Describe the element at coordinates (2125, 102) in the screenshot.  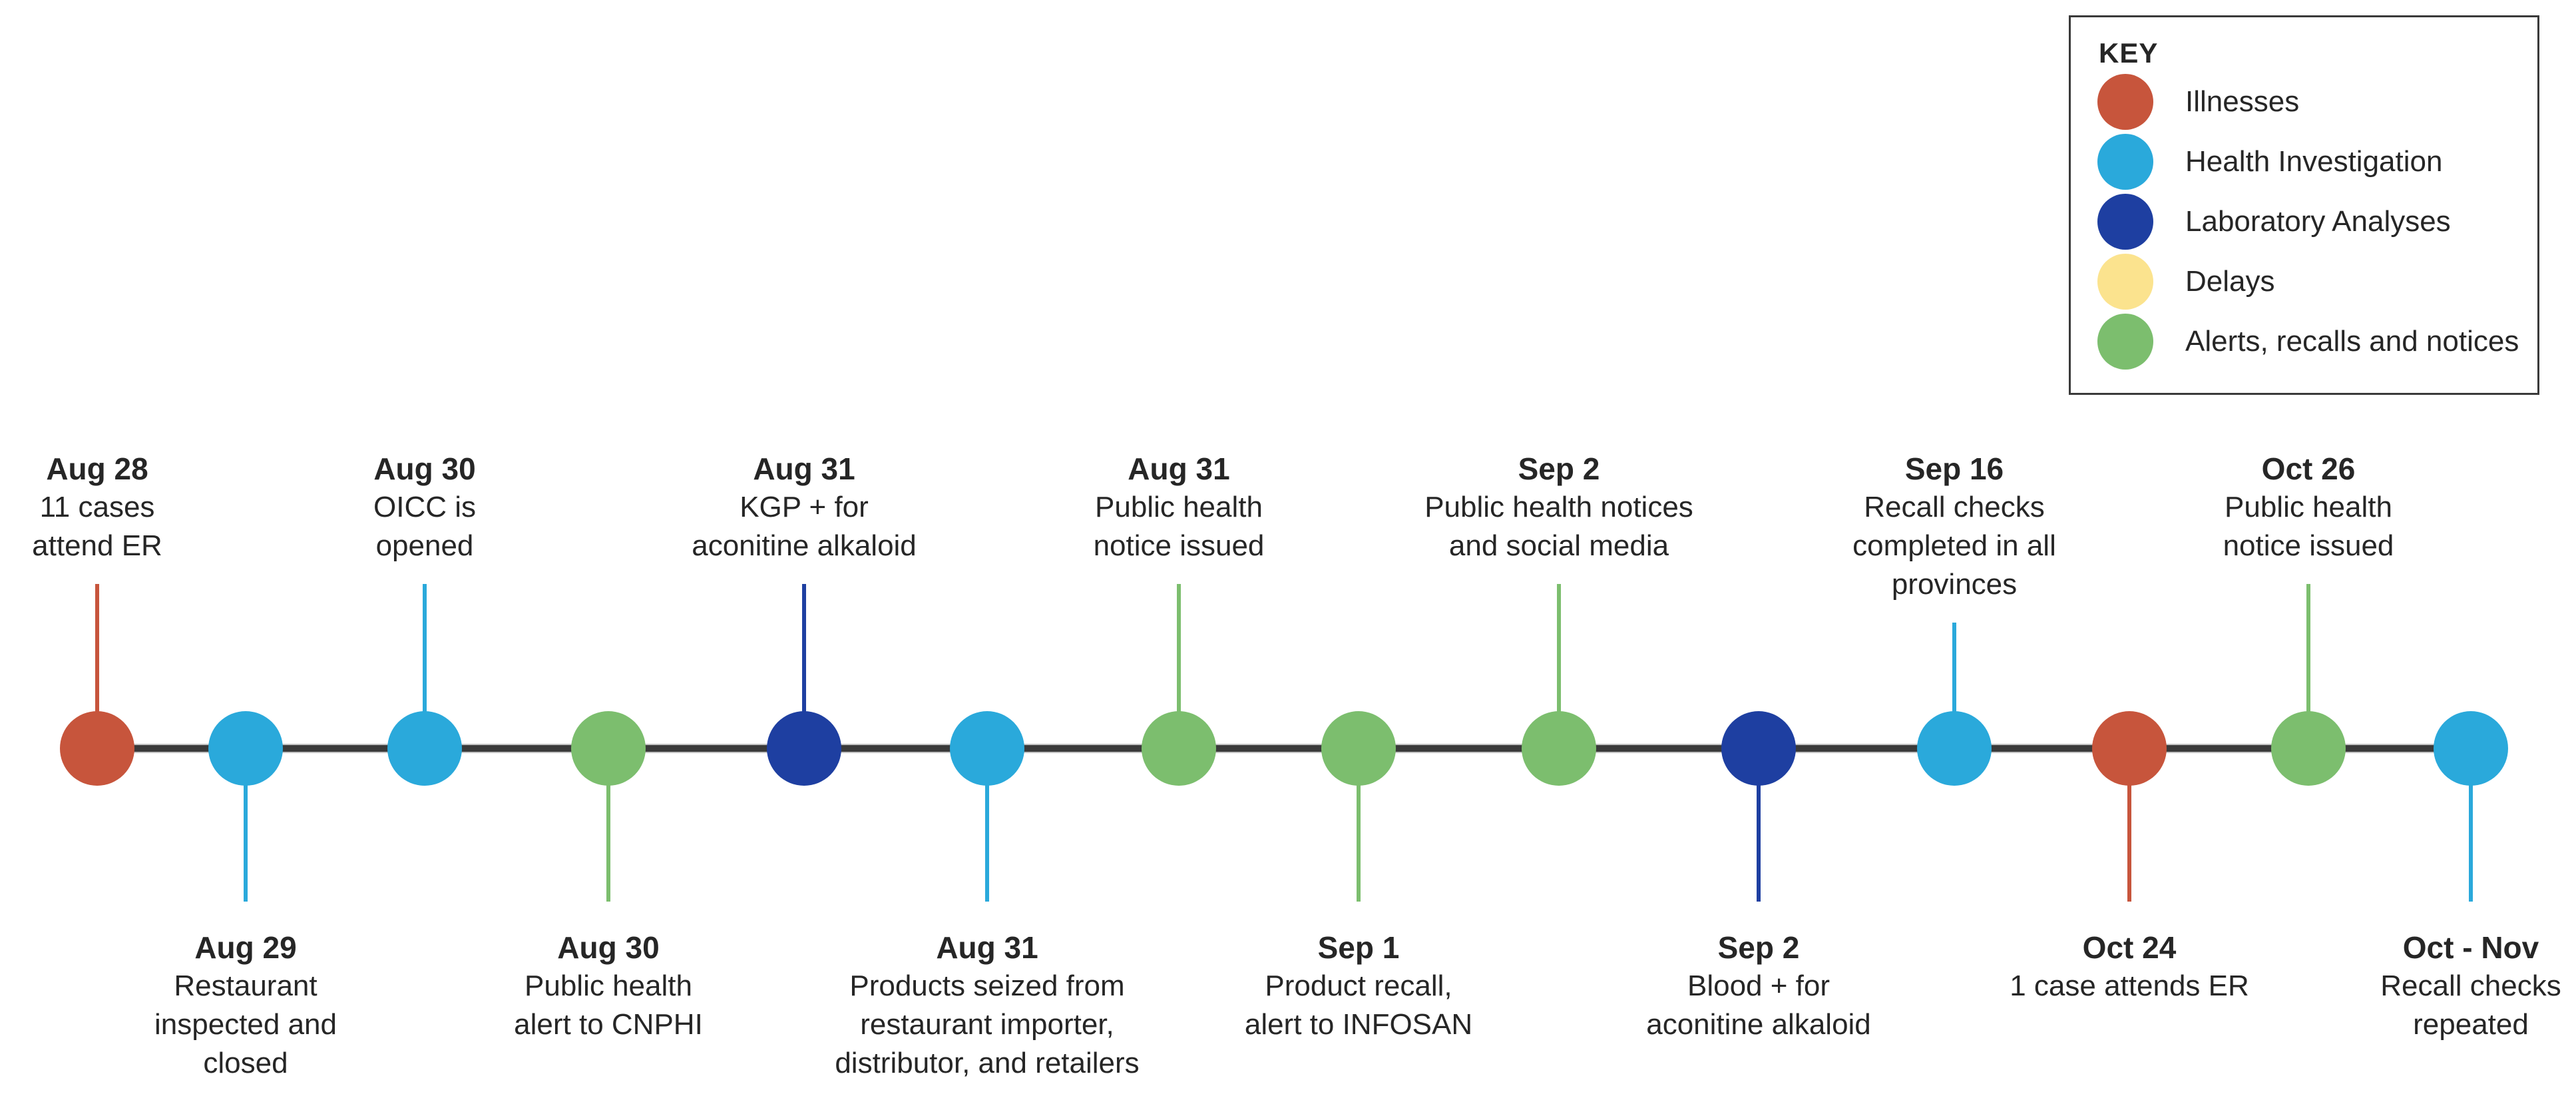
I see `legend-swatch-illness` at that location.